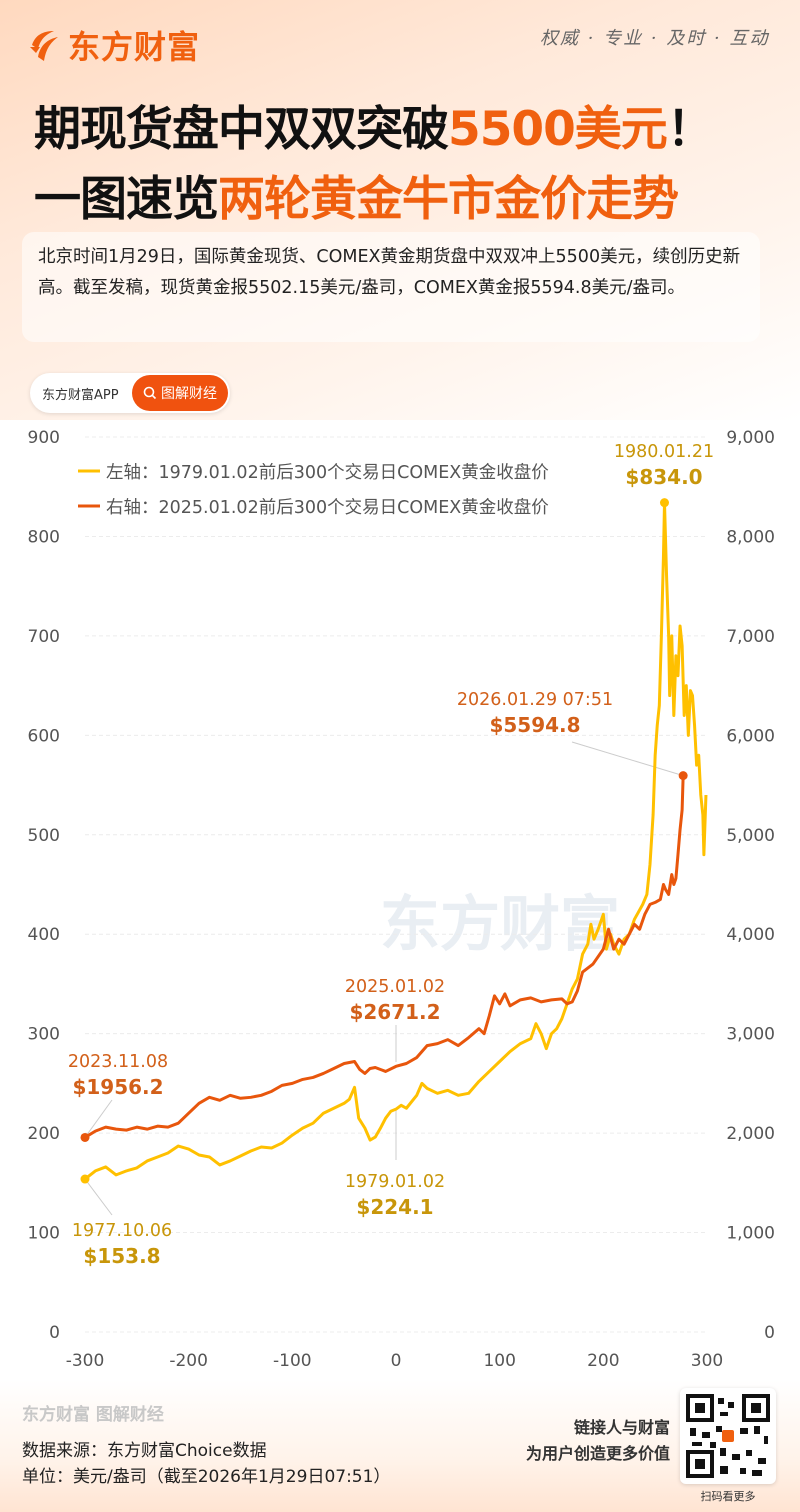 This screenshot has width=800, height=1512. What do you see at coordinates (44, 1035) in the screenshot?
I see `y-left-tick-label: 300` at bounding box center [44, 1035].